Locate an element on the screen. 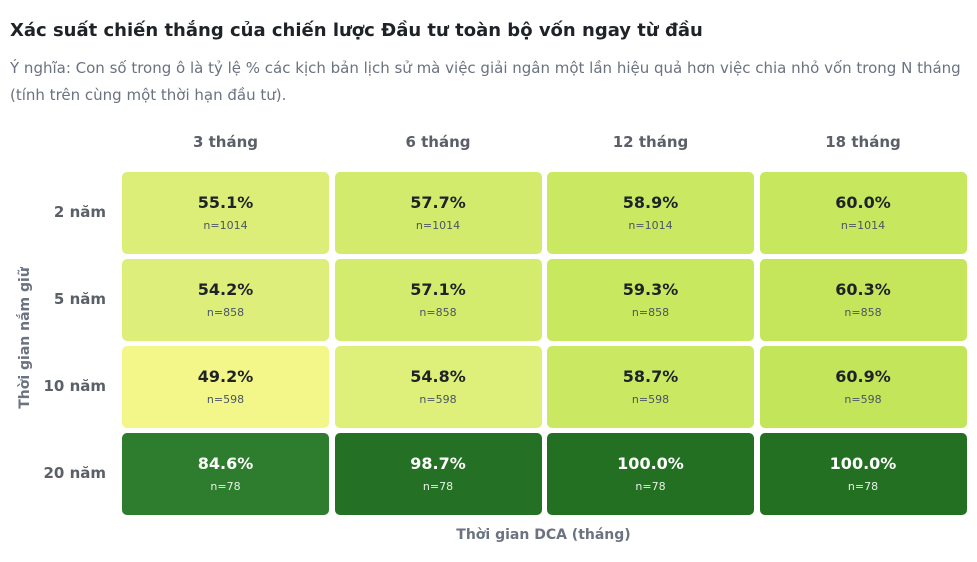 The image size is (977, 562). heatmap-cell: 98.7% n=78 is located at coordinates (438, 474).